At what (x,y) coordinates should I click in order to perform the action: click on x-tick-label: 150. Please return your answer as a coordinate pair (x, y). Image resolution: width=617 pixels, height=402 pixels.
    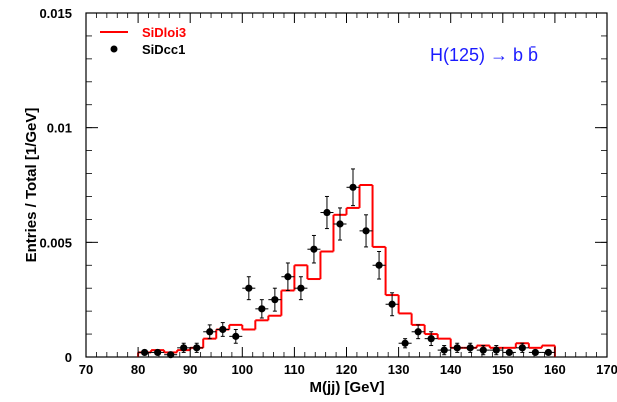
    Looking at the image, I should click on (503, 369).